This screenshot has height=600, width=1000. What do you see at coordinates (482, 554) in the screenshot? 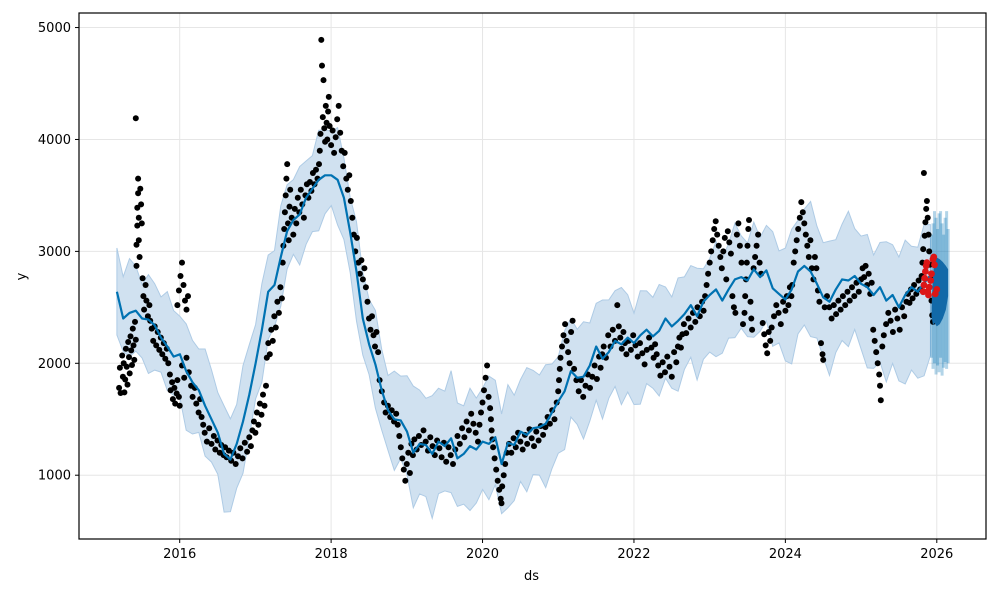
I see `svg-text: 2020` at bounding box center [482, 554].